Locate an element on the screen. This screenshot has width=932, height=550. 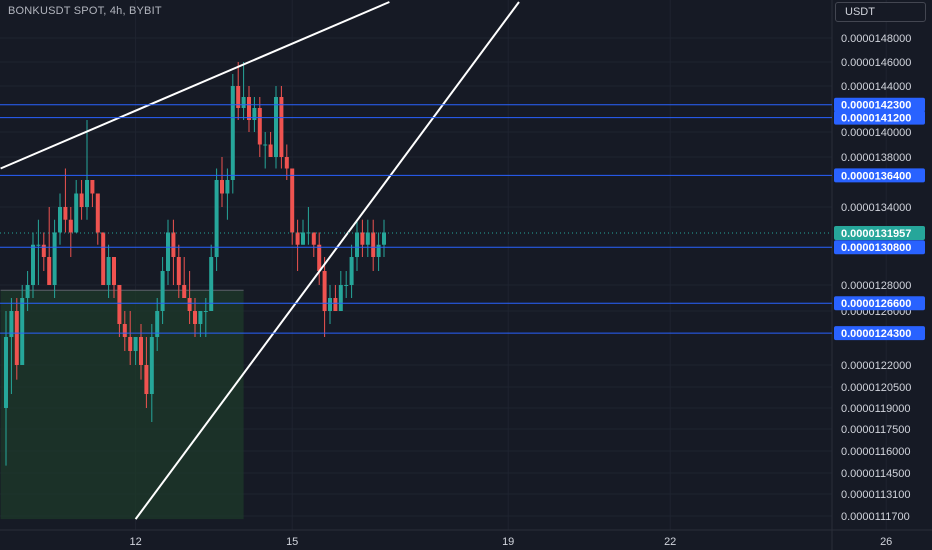
time-tick-label: 15 is located at coordinates (292, 542).